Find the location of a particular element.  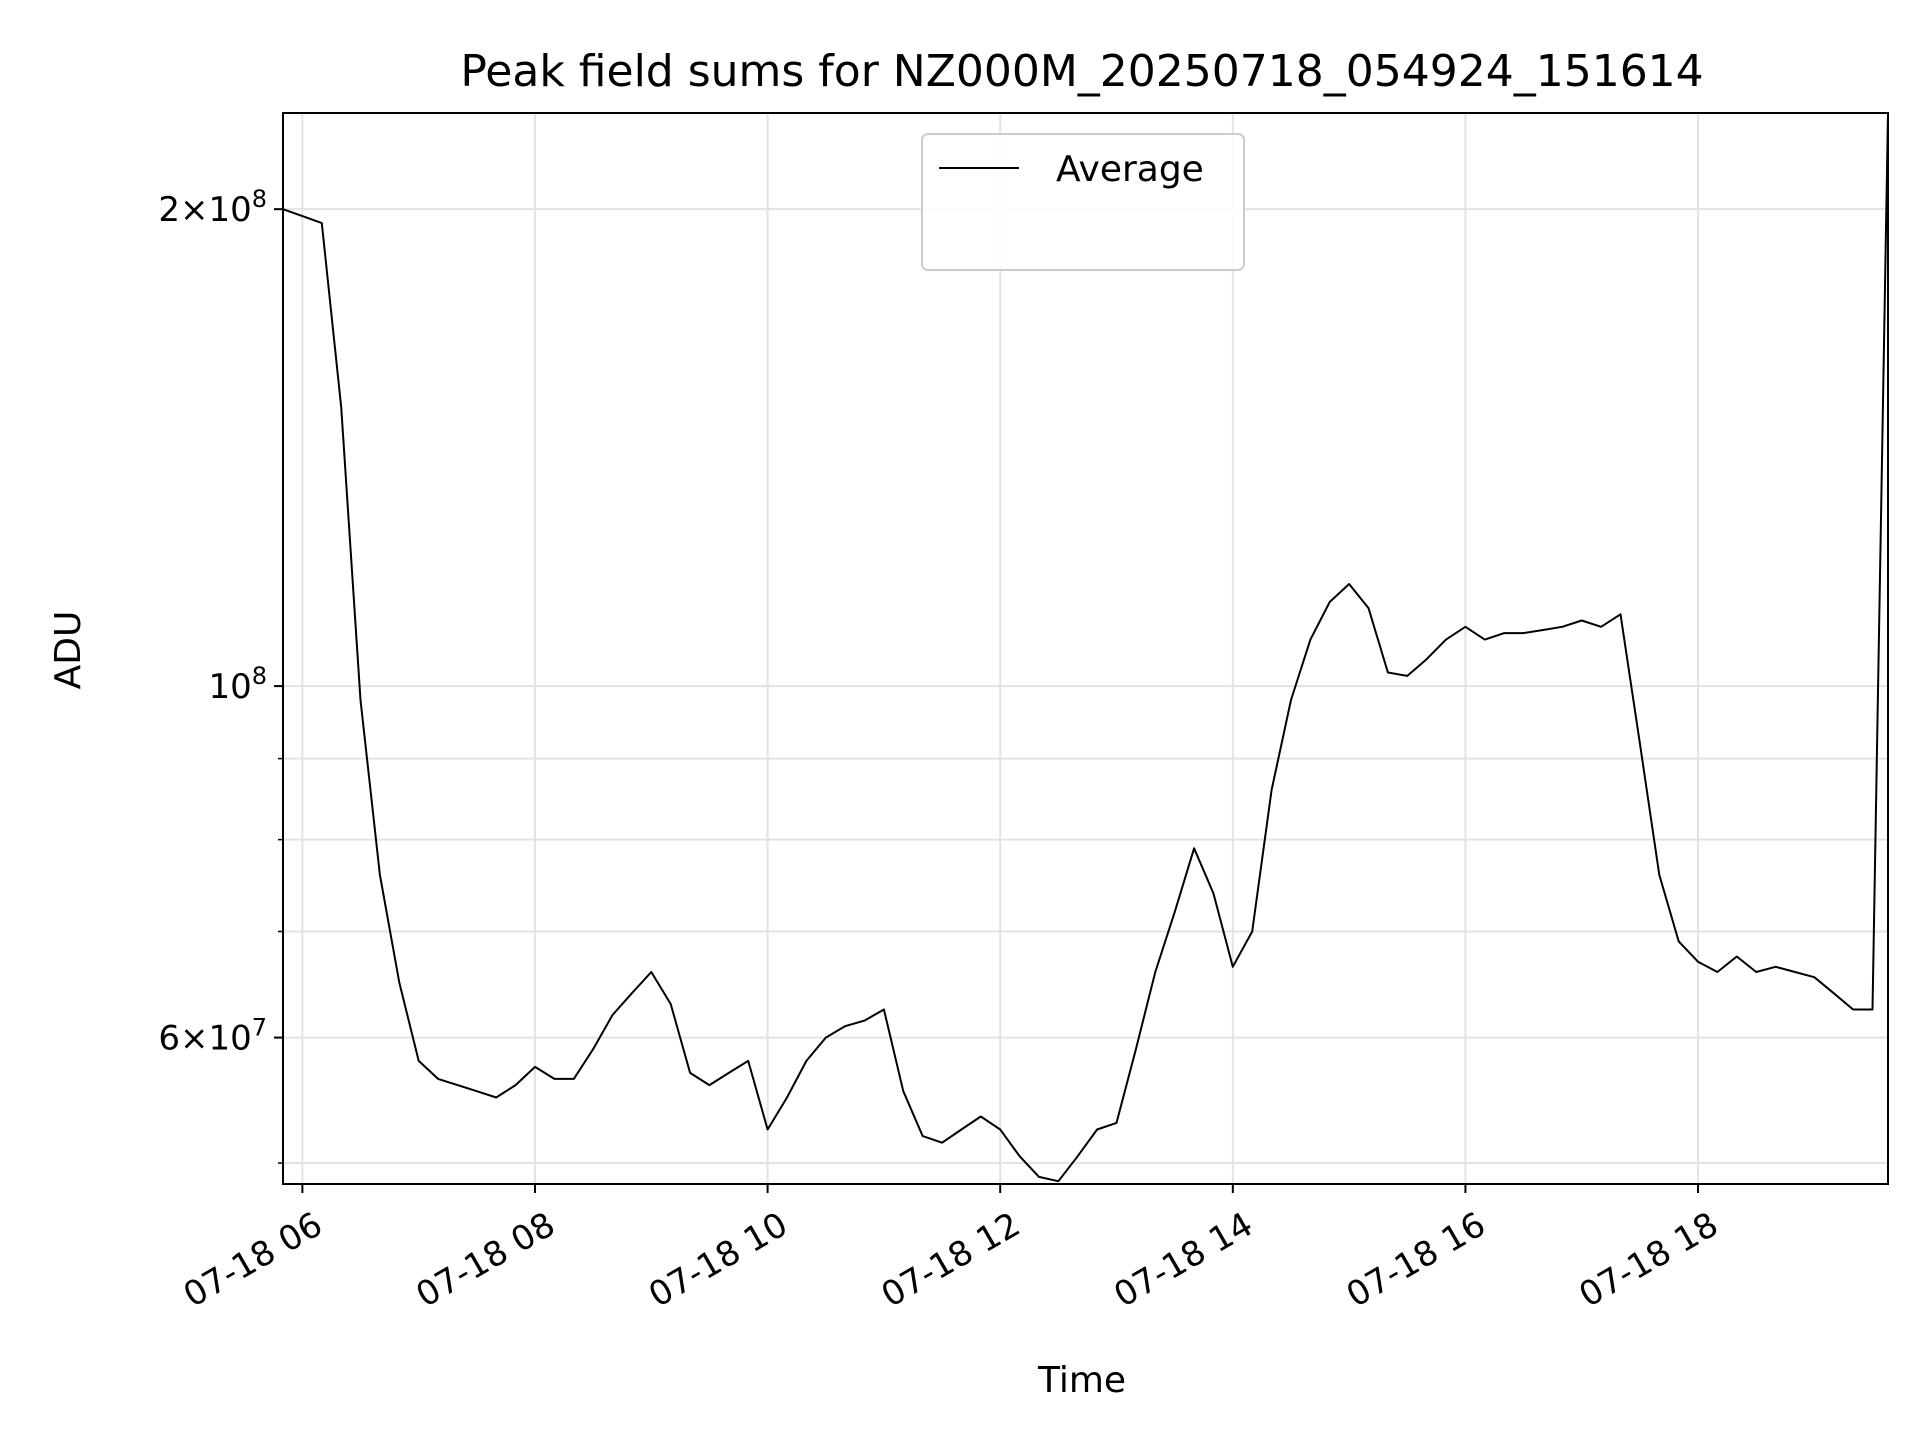

y-tick-label: 2×108 is located at coordinates (212, 207).